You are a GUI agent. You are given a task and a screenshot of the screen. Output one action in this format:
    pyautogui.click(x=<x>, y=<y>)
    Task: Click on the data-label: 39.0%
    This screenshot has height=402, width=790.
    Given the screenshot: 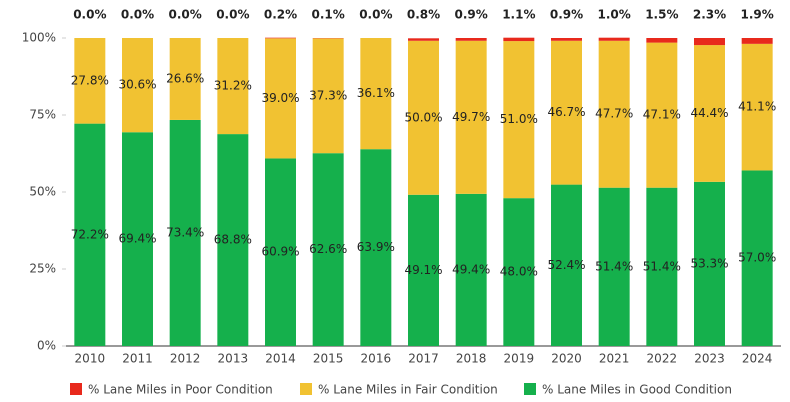 What is the action you would take?
    pyautogui.click(x=280, y=98)
    